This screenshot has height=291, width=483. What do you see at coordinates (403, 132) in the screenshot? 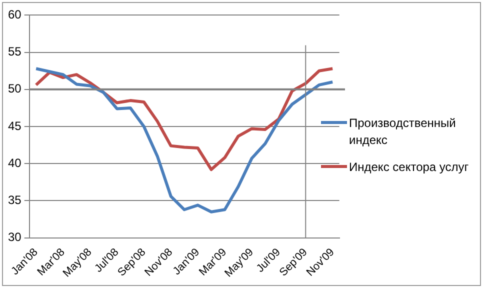
I see `legend-label: Производственный индекс` at bounding box center [403, 132].